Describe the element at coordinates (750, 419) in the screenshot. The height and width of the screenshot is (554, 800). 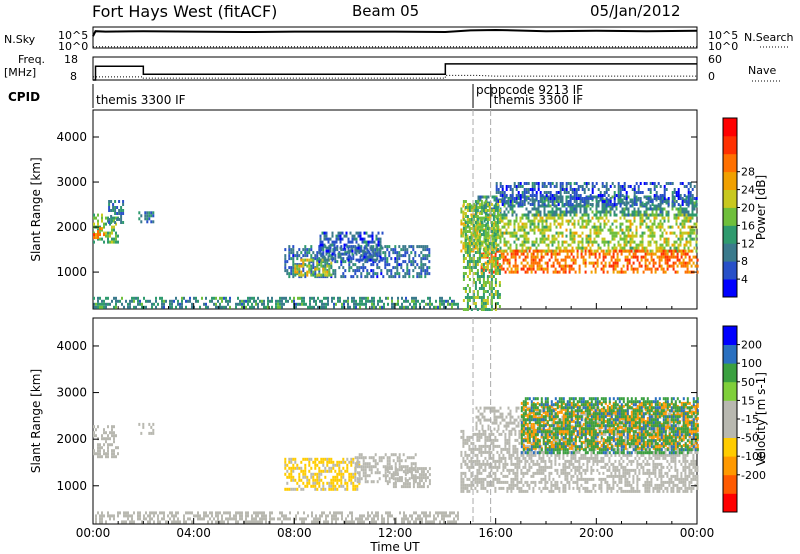
I see `velocity-colorbar-label-4: -15` at that location.